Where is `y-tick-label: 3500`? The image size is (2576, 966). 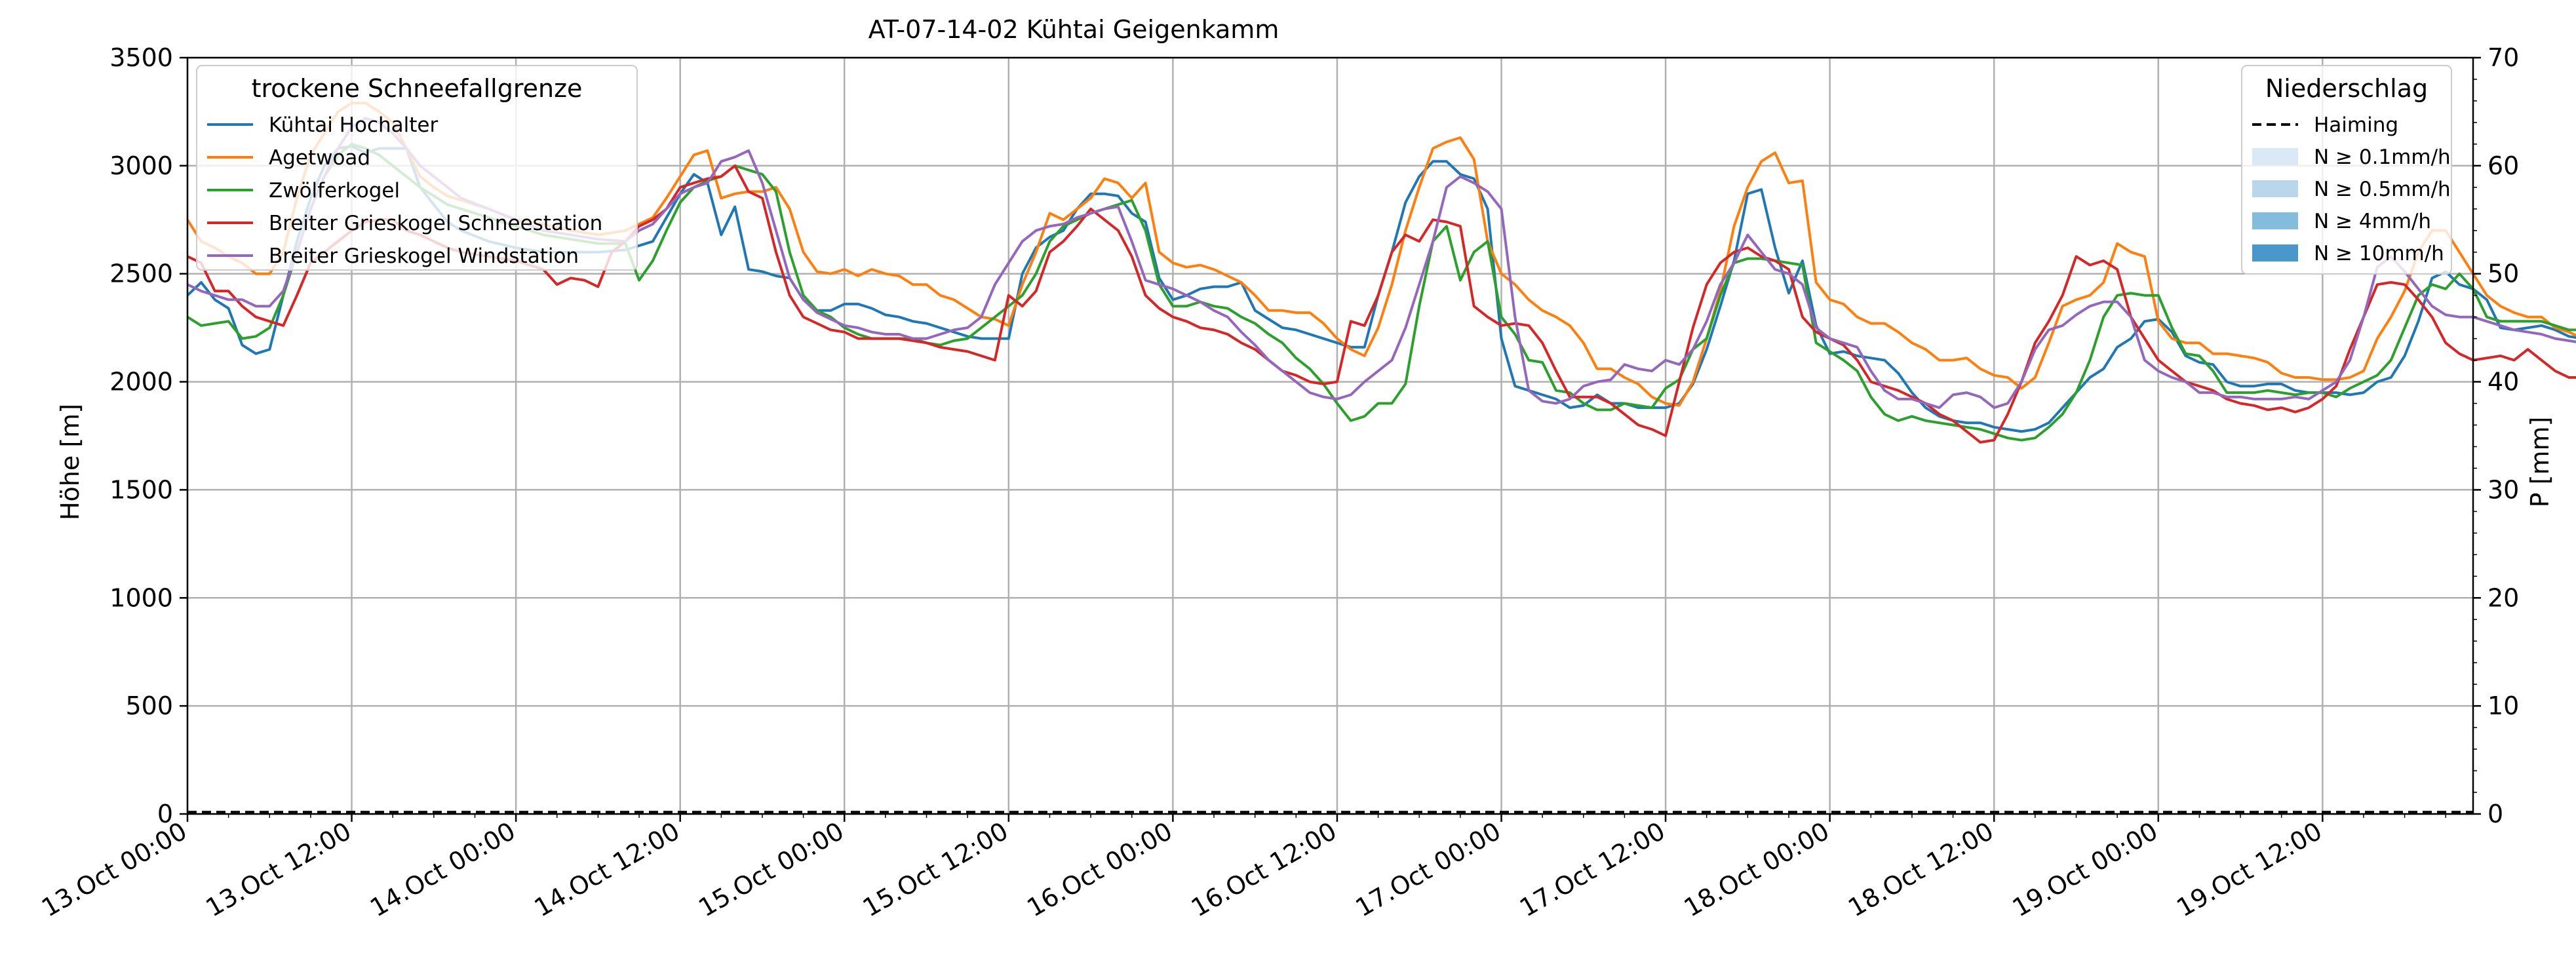 y-tick-label: 3500 is located at coordinates (141, 57).